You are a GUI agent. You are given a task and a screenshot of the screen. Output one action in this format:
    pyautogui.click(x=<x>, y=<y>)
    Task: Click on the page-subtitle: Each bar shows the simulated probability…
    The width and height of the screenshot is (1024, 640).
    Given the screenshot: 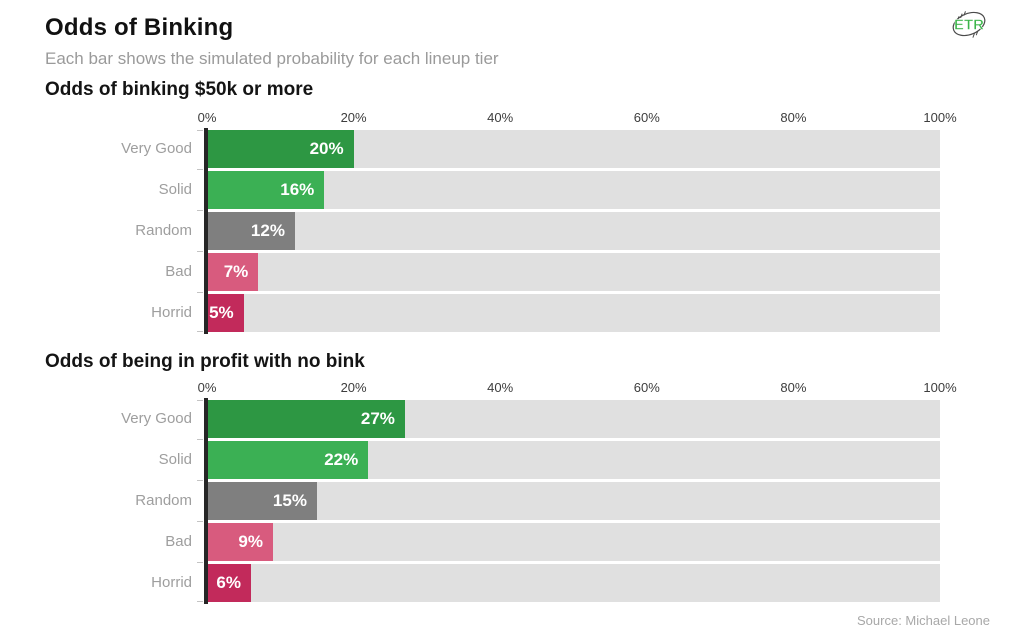 What is the action you would take?
    pyautogui.click(x=272, y=58)
    